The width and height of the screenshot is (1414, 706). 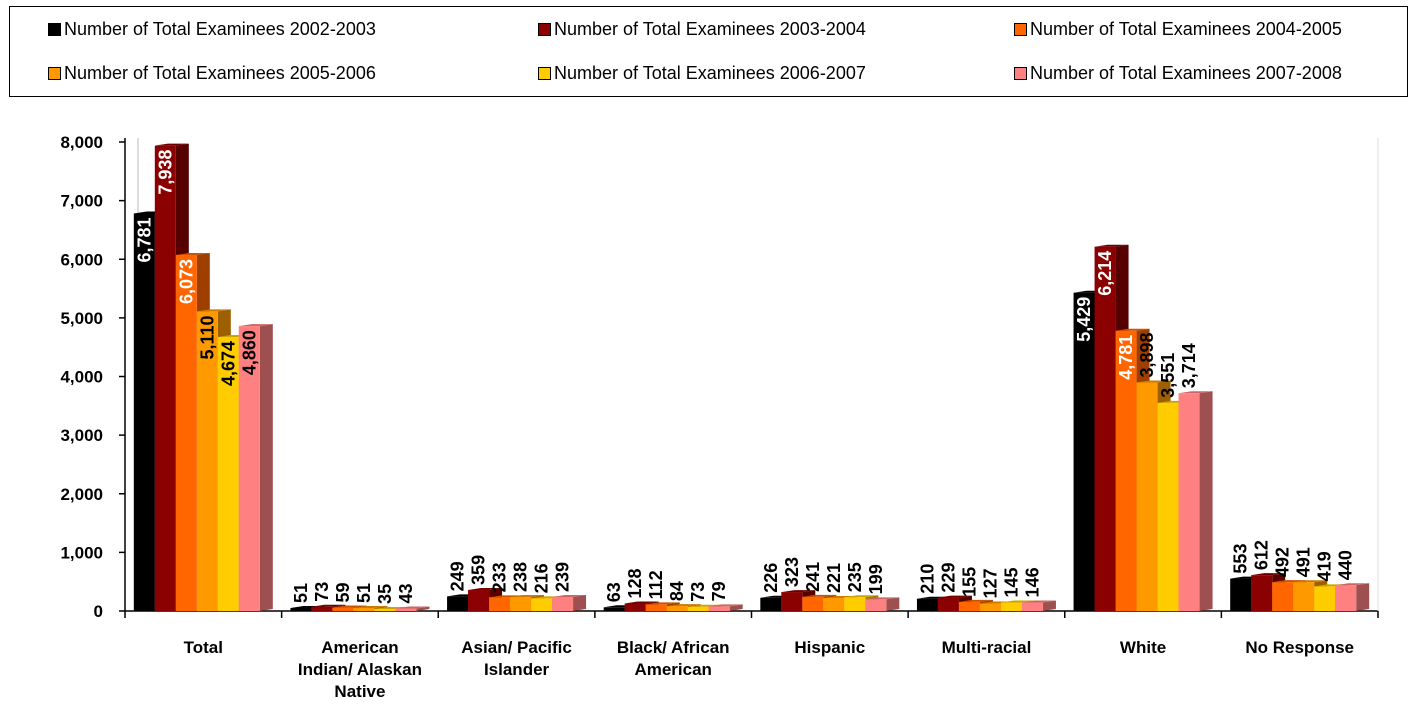 I want to click on x-category-label: White, so click(x=1143, y=647).